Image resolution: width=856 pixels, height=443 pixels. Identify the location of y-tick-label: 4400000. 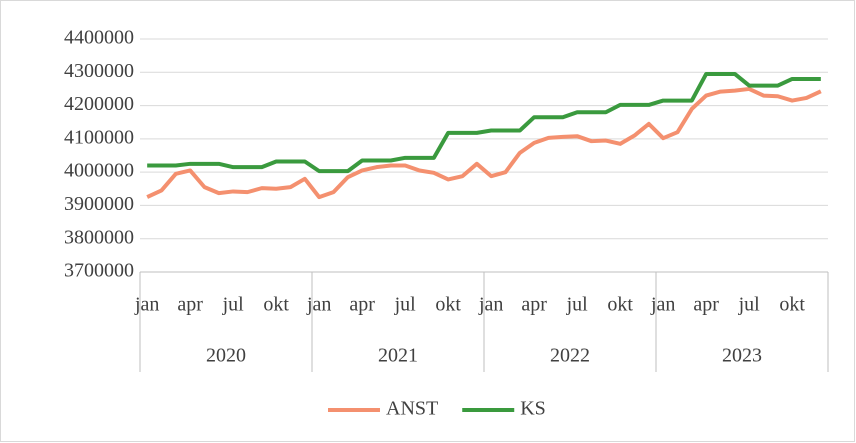
(99, 38).